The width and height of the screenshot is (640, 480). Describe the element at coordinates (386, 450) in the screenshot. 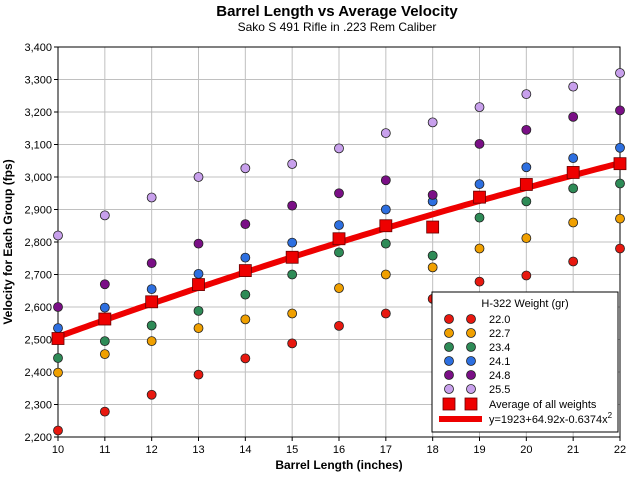

I see `x-tick-label: 17` at that location.